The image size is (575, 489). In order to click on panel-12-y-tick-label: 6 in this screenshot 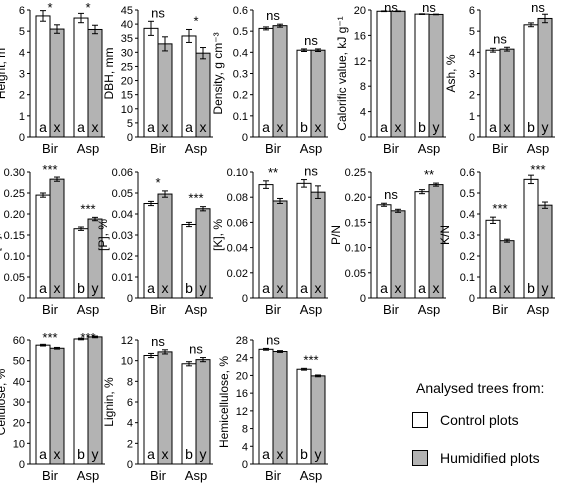, I will do `click(130, 403)`.